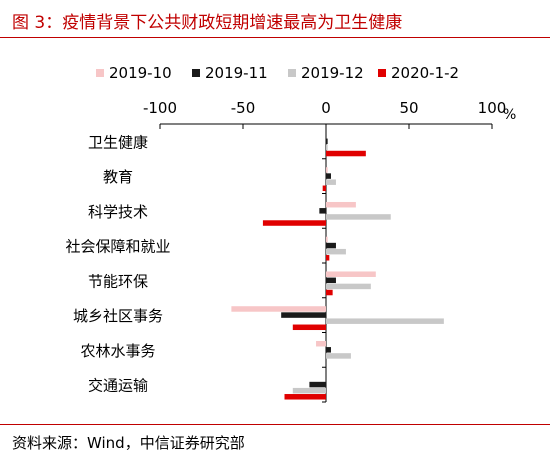  I want to click on source-note: 资料来源：Wind，中信证券研究部, so click(128, 443).